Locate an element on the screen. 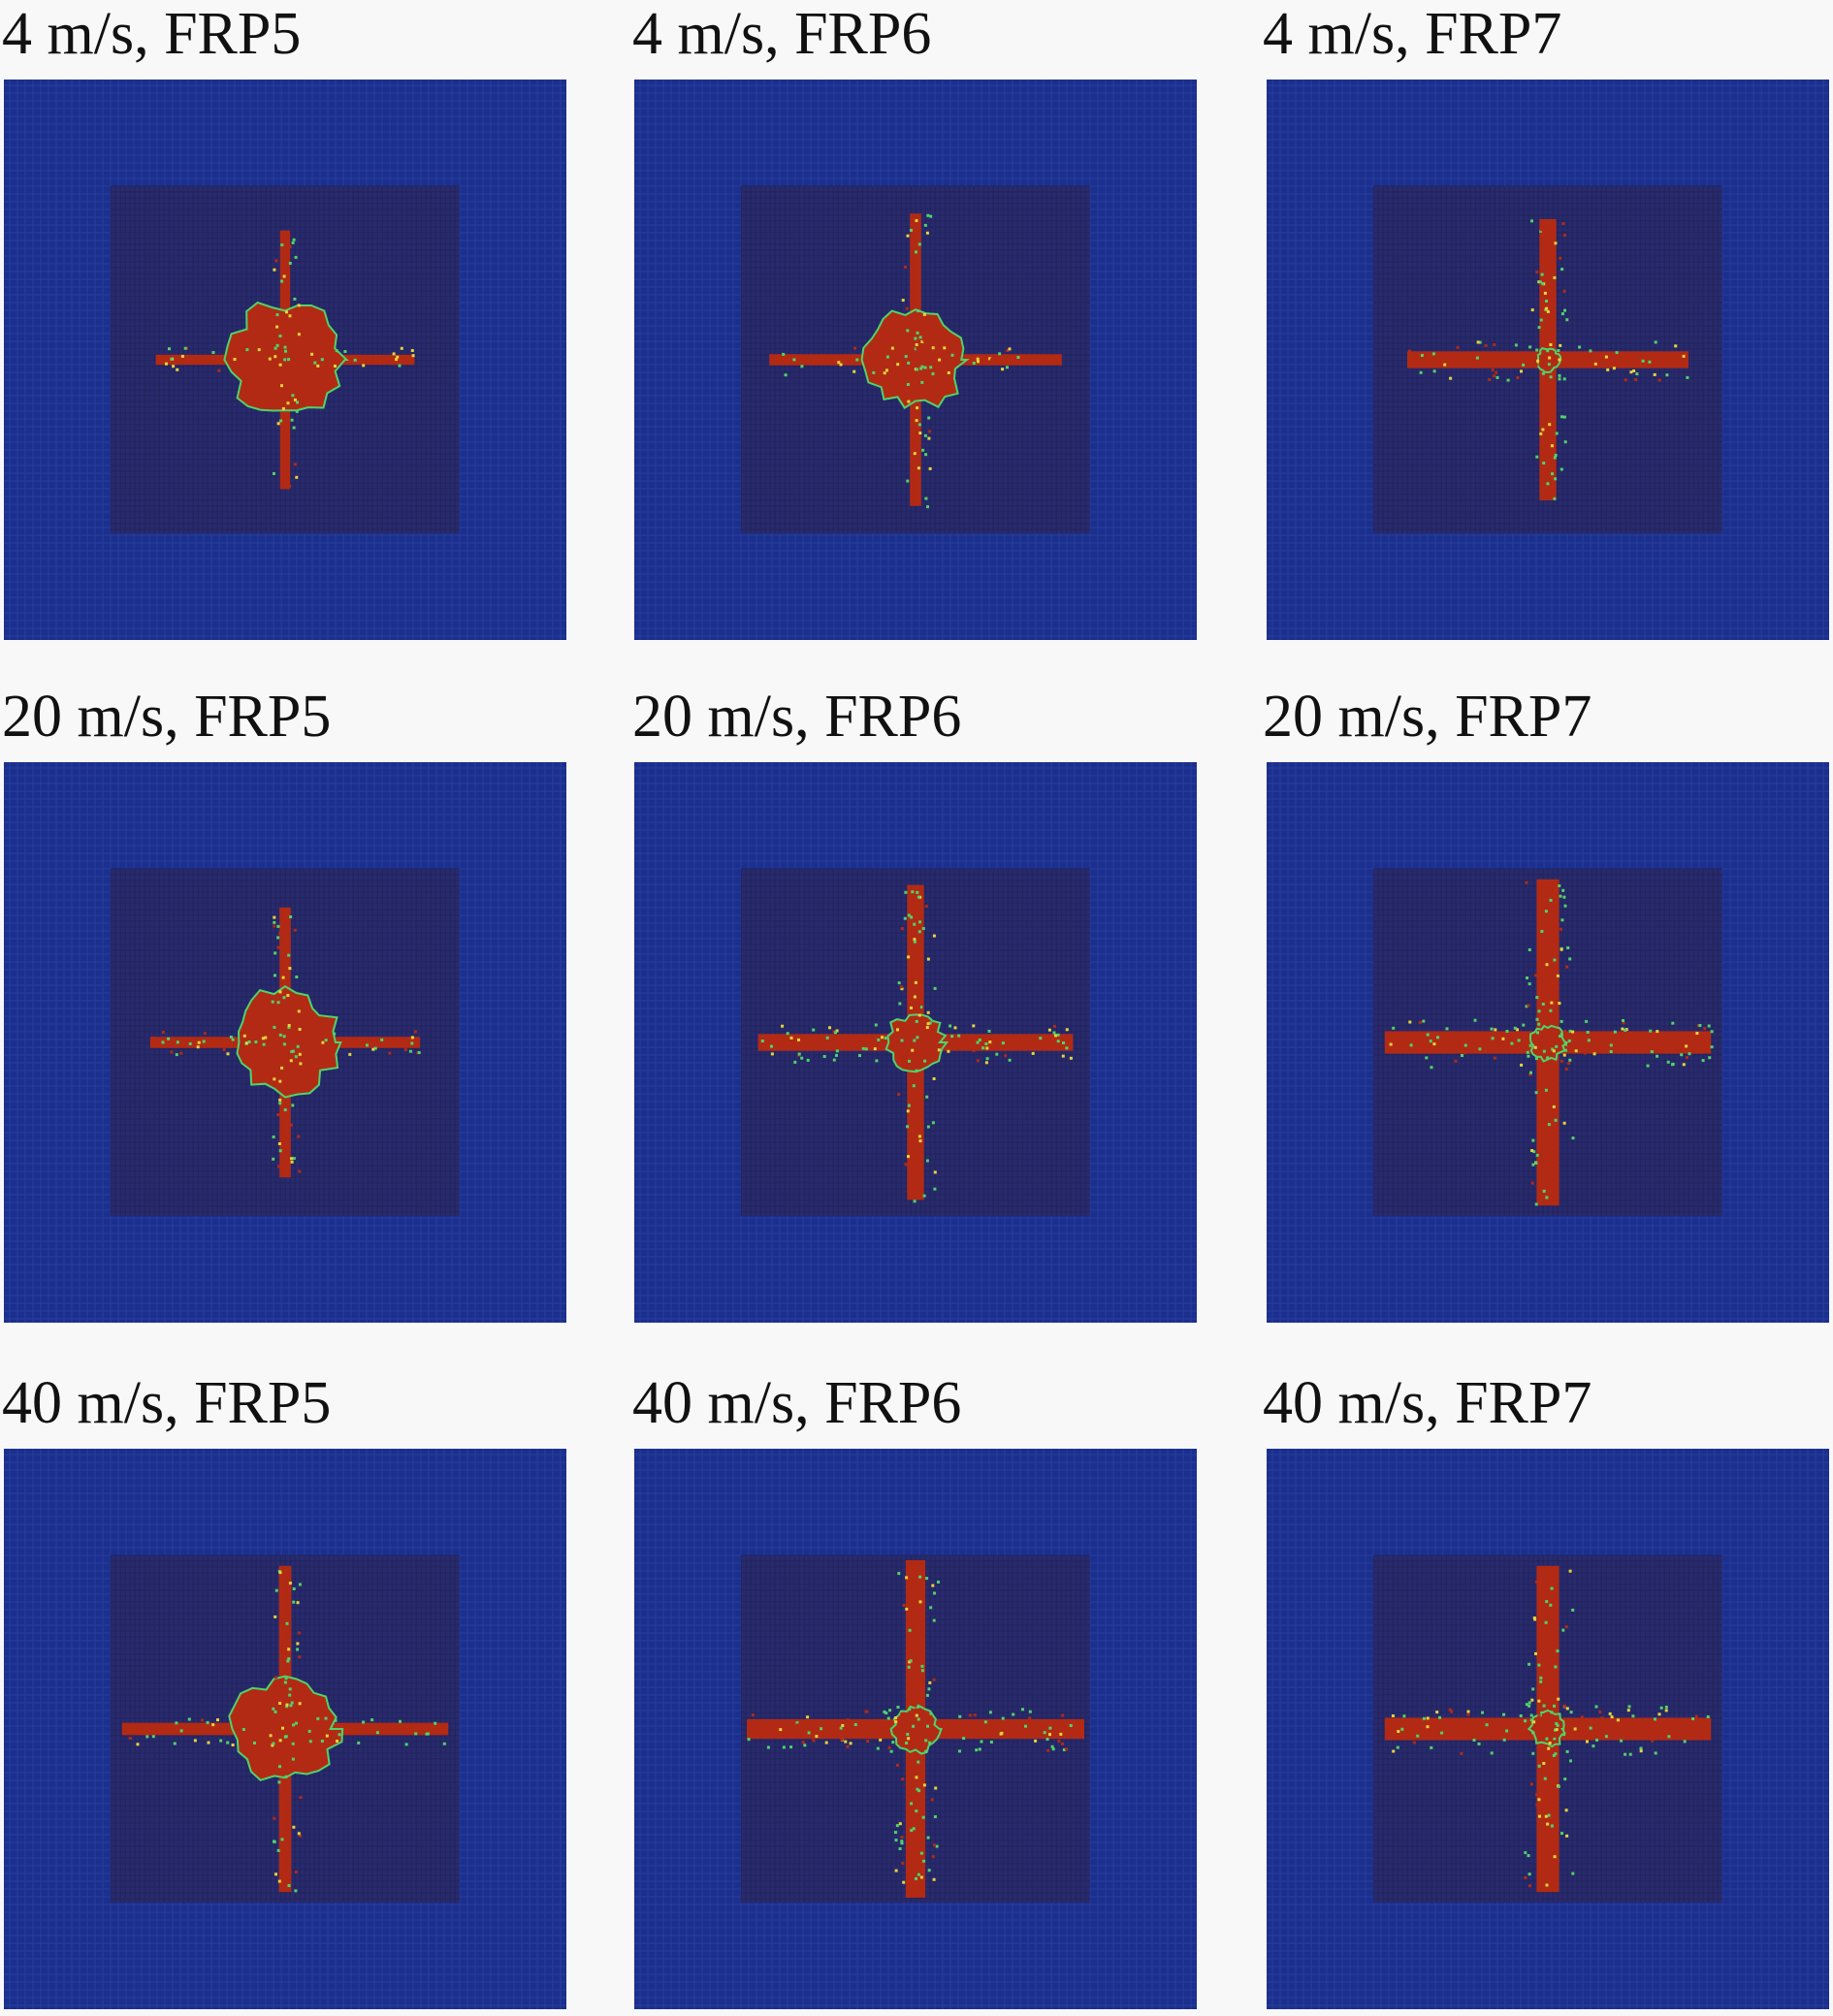 The height and width of the screenshot is (2016, 1833). damage-map-svg is located at coordinates (915, 1729).